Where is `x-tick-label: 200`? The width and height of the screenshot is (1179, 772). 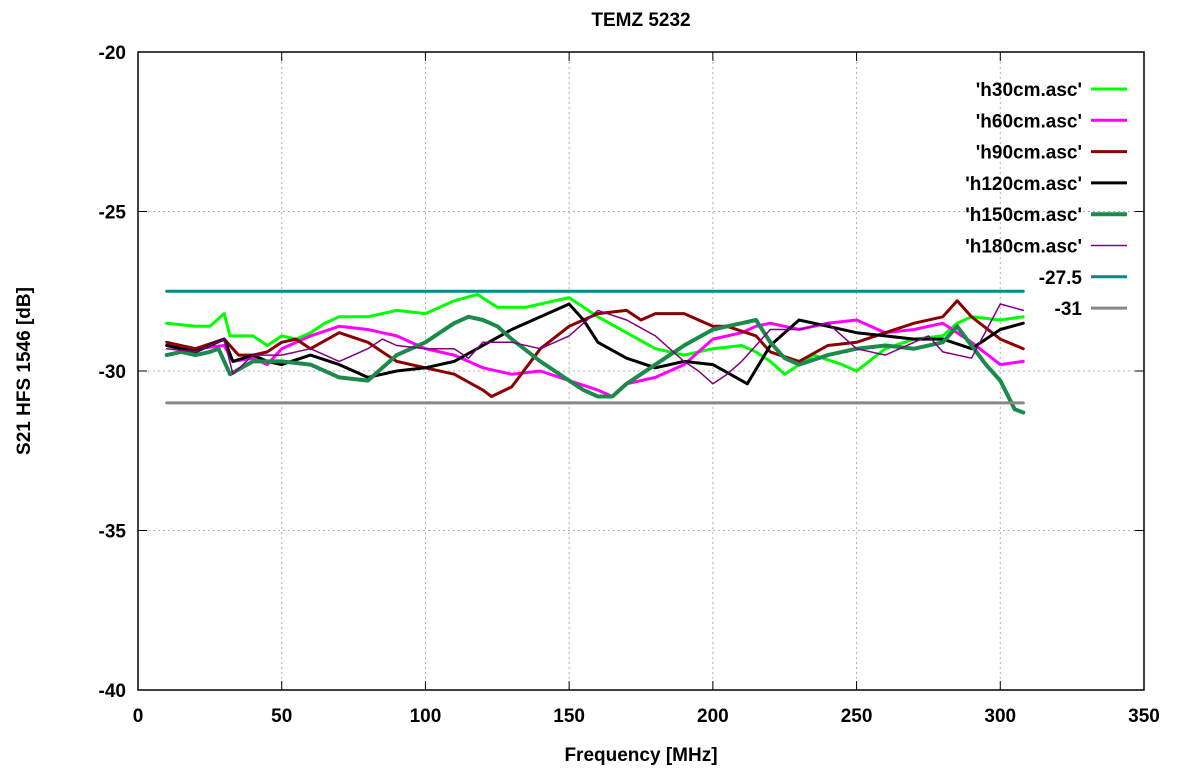
x-tick-label: 200 is located at coordinates (713, 716).